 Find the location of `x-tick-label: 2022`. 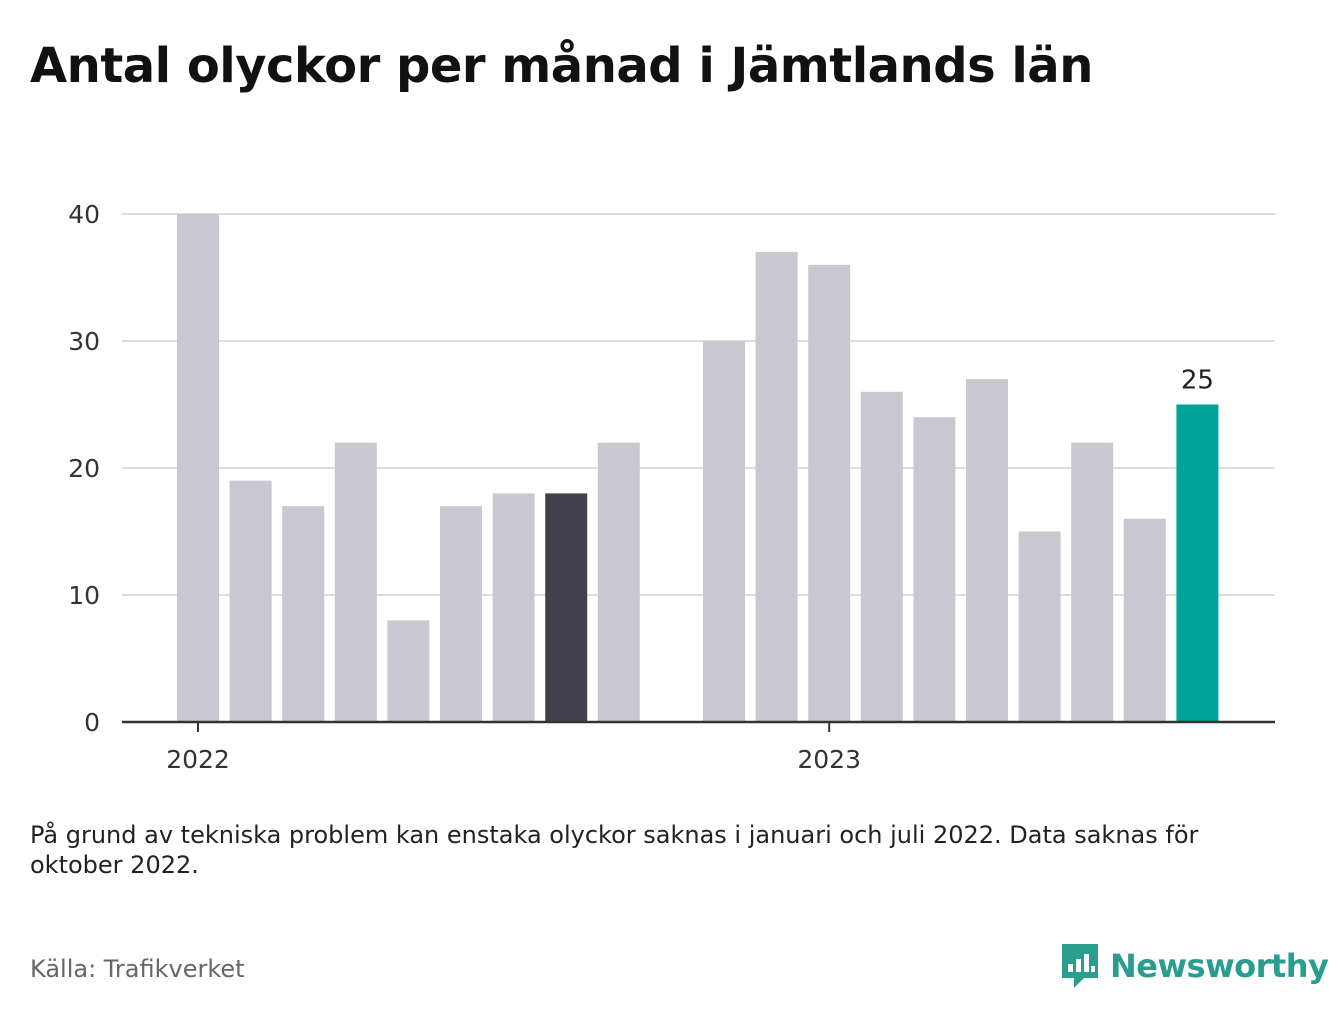

x-tick-label: 2022 is located at coordinates (198, 759).